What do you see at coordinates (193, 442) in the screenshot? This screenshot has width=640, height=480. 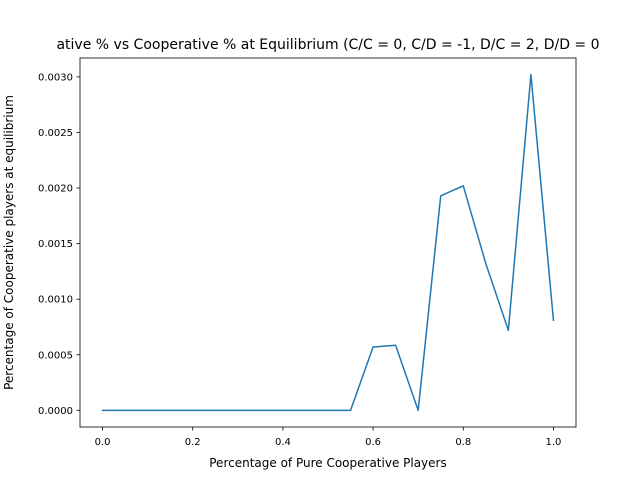 I see `x-tick-label: 0.2` at bounding box center [193, 442].